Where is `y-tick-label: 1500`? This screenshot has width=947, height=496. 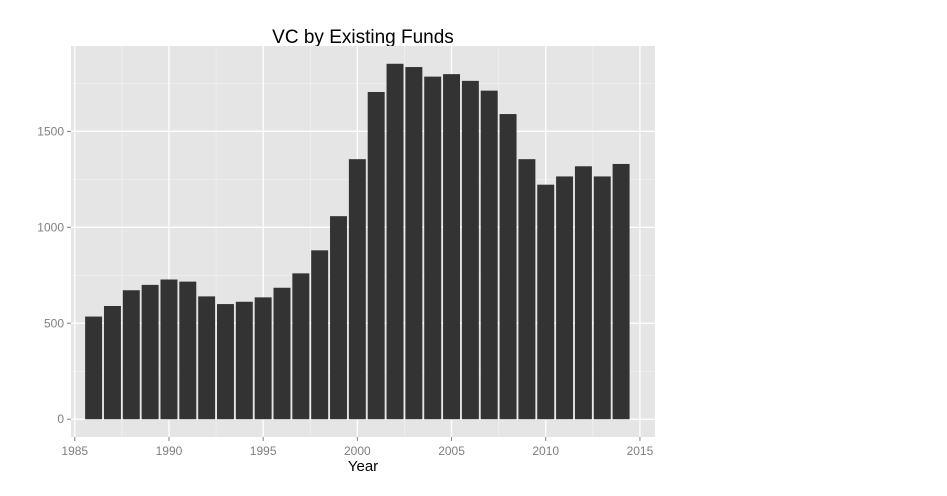
y-tick-label: 1500 is located at coordinates (50, 131).